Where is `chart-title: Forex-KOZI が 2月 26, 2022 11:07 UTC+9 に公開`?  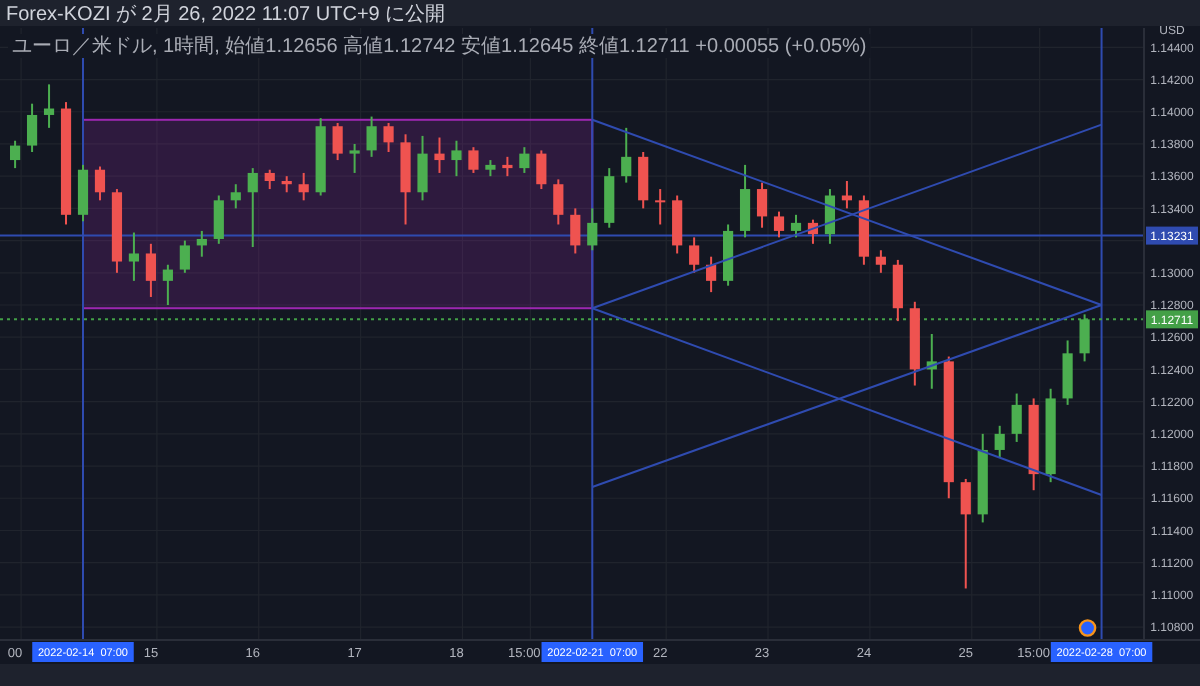
chart-title: Forex-KOZI が 2月 26, 2022 11:07 UTC+9 に公開 is located at coordinates (226, 14).